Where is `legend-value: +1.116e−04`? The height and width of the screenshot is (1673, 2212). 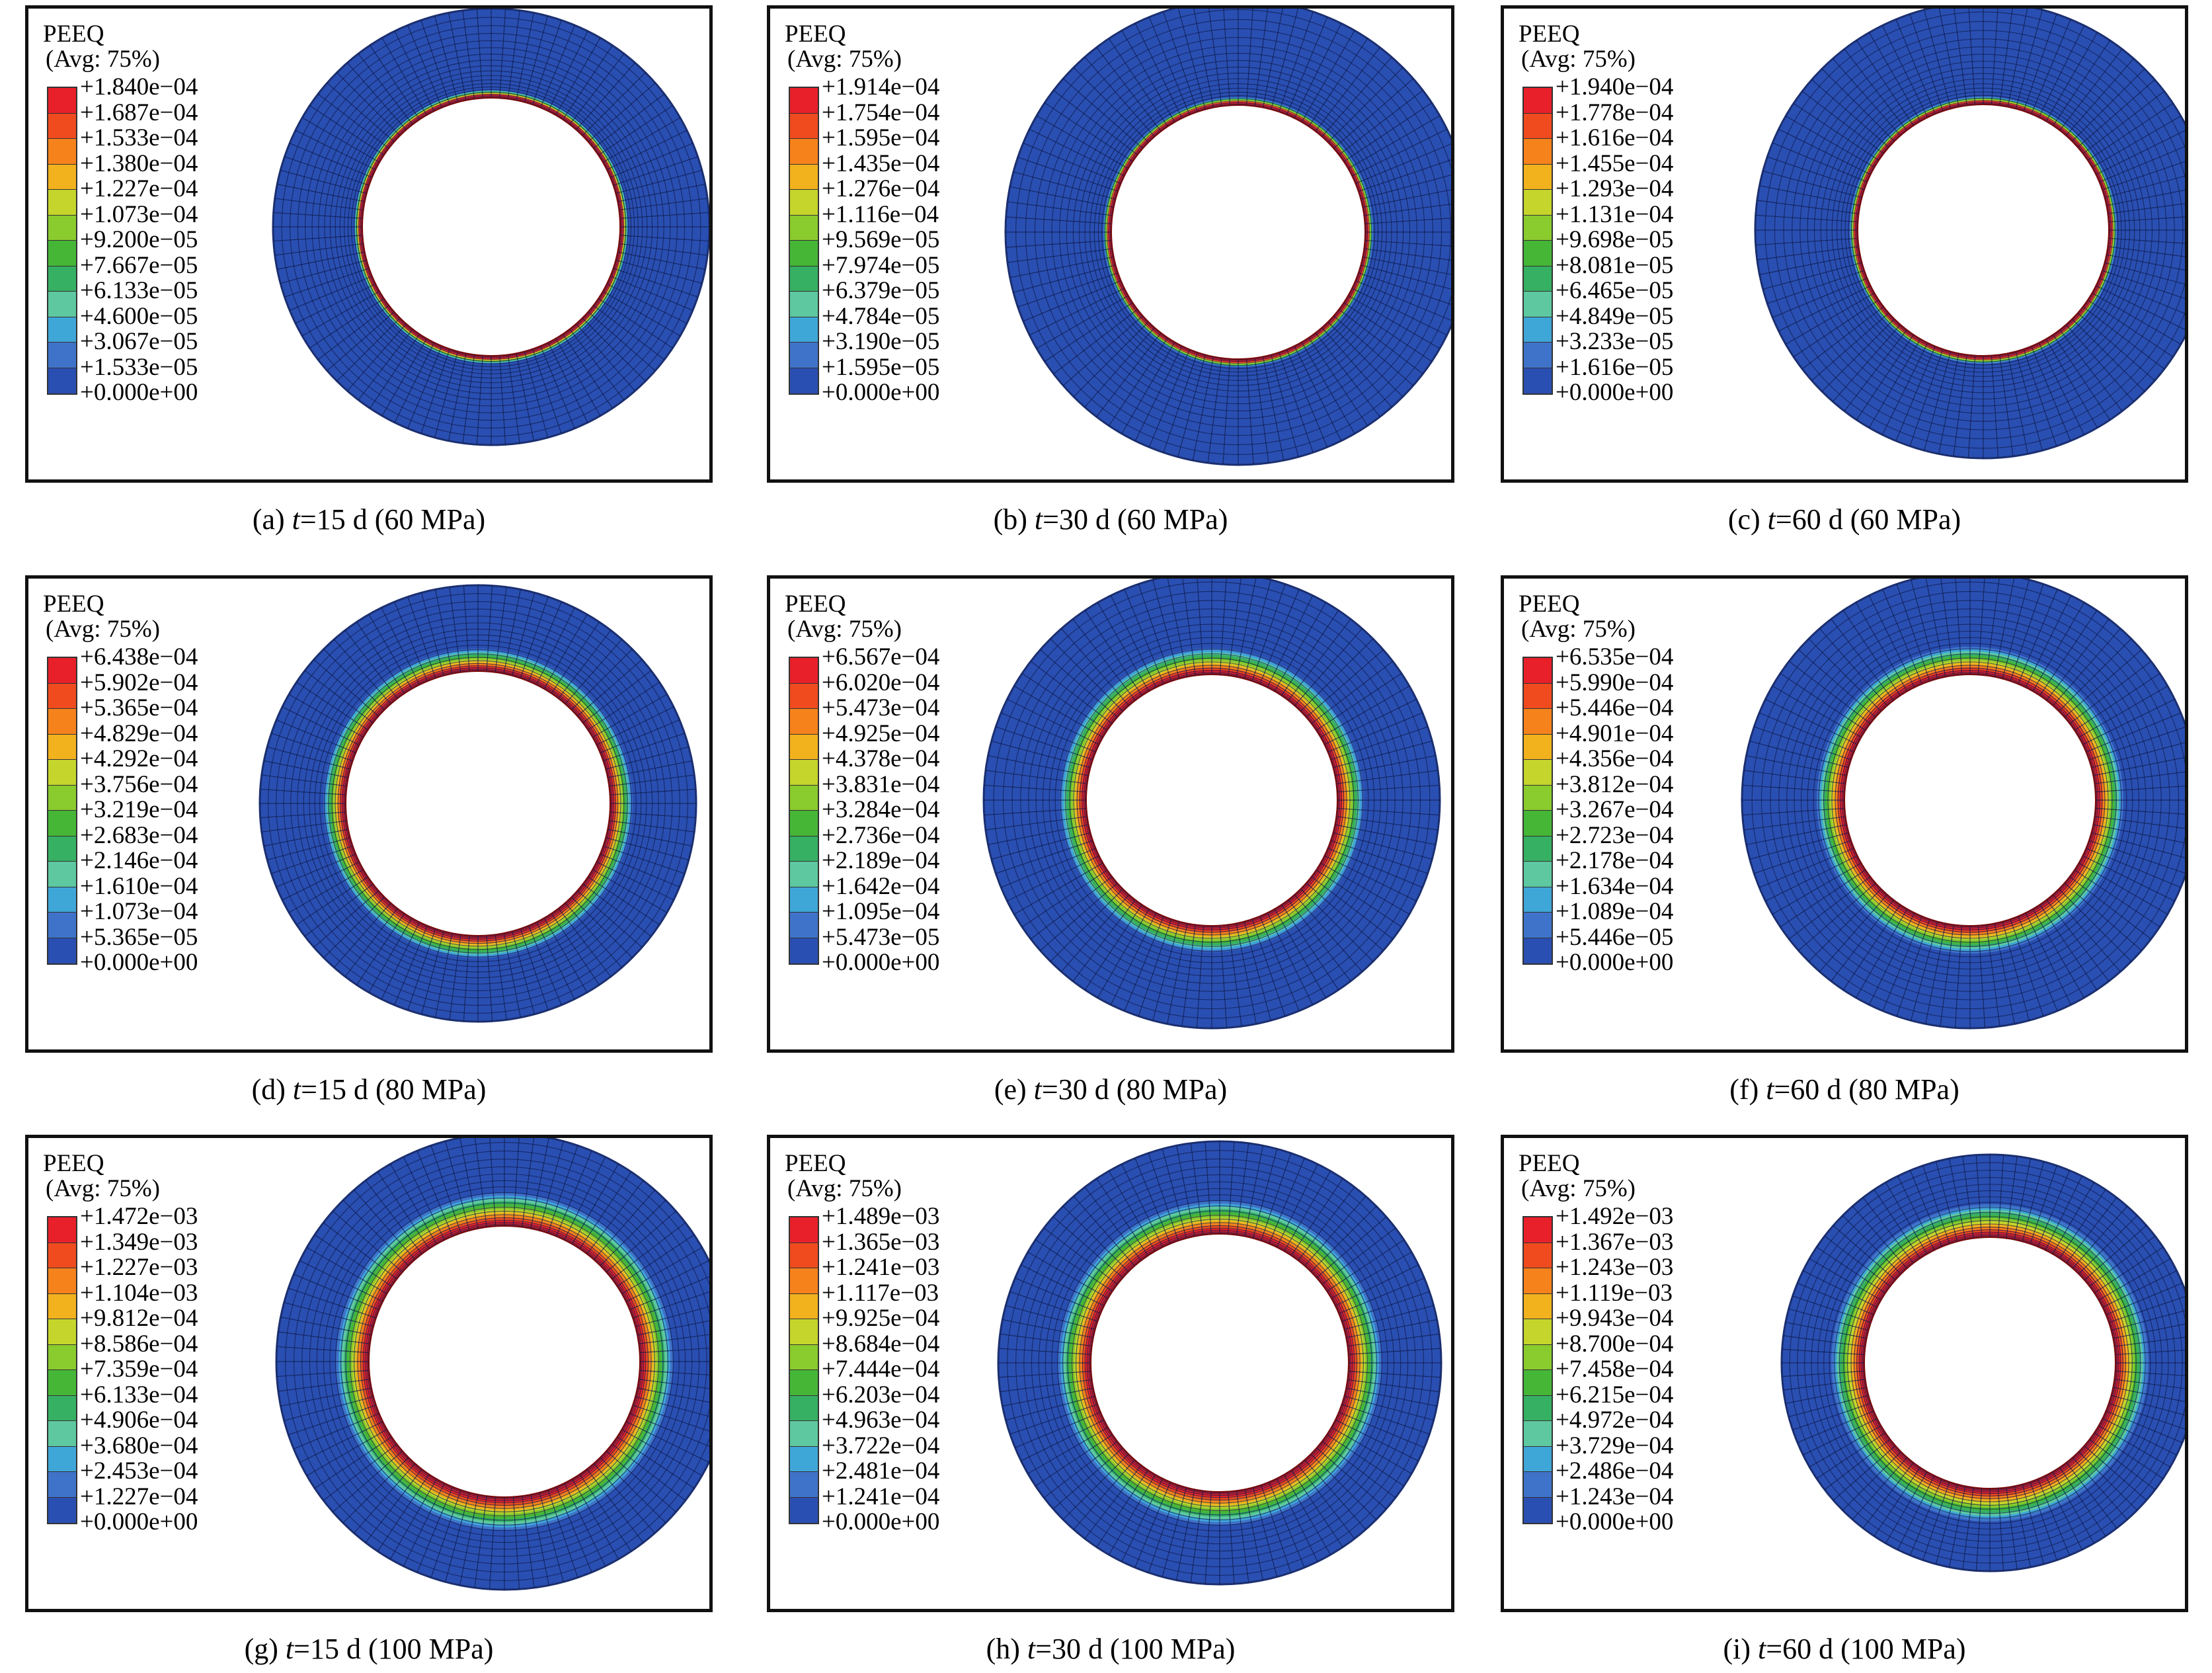
legend-value: +1.116e−04 is located at coordinates (880, 214).